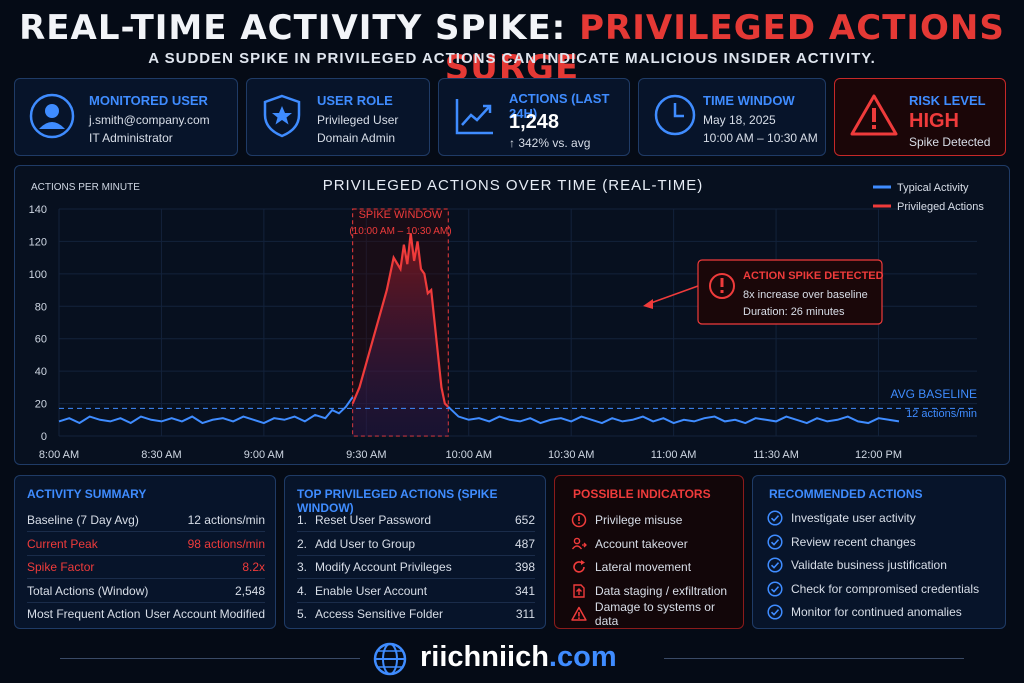 This screenshot has width=1024, height=683. Describe the element at coordinates (293, 28) in the screenshot. I see `title-part-1: REAL-TIME ACTIVITY SPIKE:` at that location.